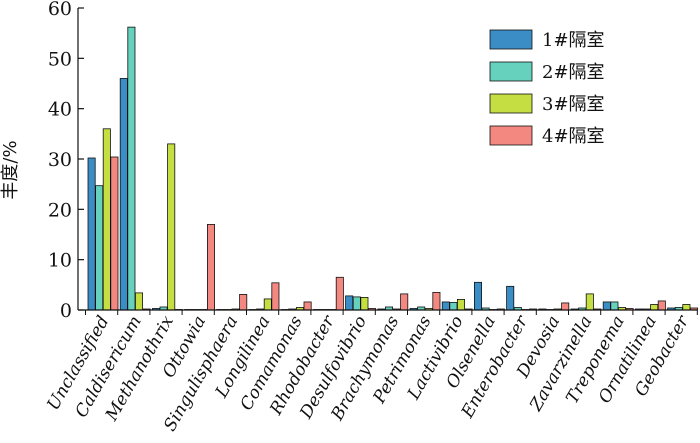 This screenshot has height=443, width=700. I want to click on bar-3-ornatilinea, so click(654, 307).